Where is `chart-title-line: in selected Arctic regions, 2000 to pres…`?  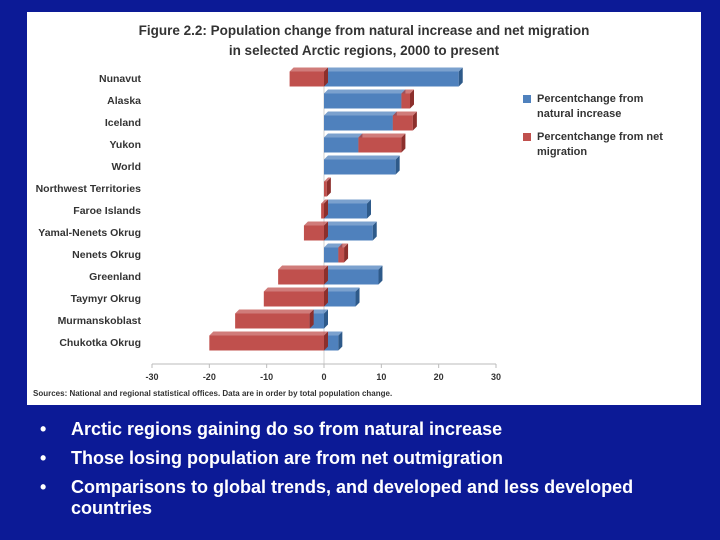
chart-title-line: in selected Arctic regions, 2000 to pres… is located at coordinates (364, 50).